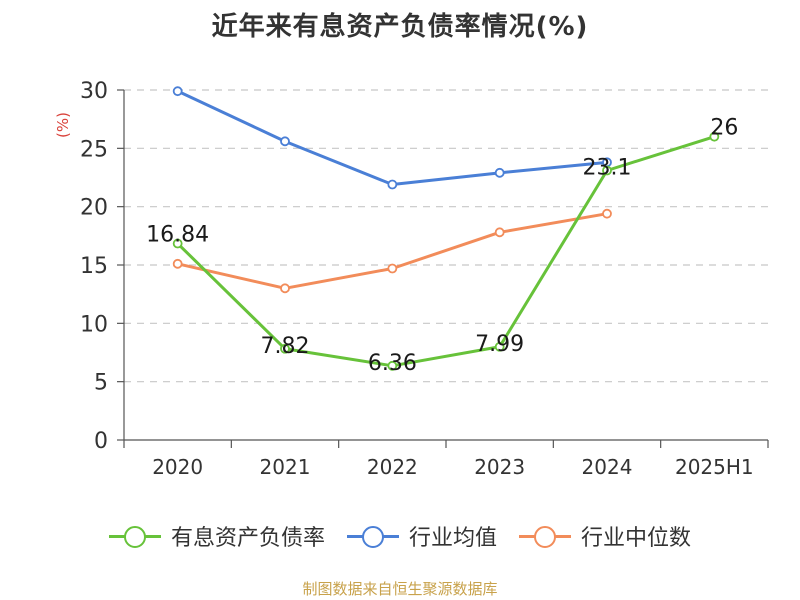  Describe the element at coordinates (94, 324) in the screenshot. I see `y-tick-label: 10` at that location.